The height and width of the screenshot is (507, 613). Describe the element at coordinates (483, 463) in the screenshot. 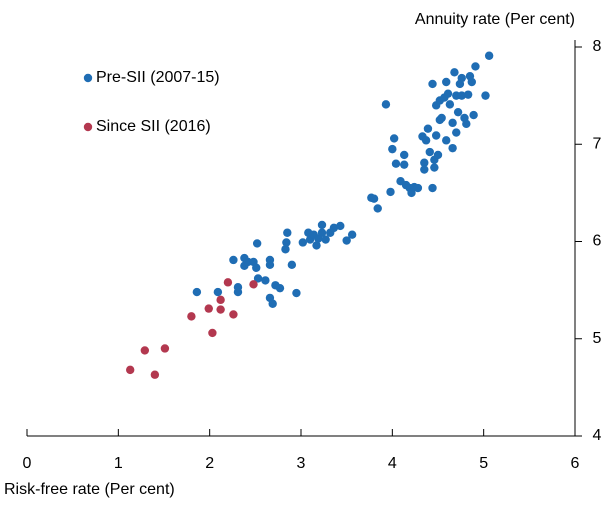

I see `x-tick-label: 5` at that location.